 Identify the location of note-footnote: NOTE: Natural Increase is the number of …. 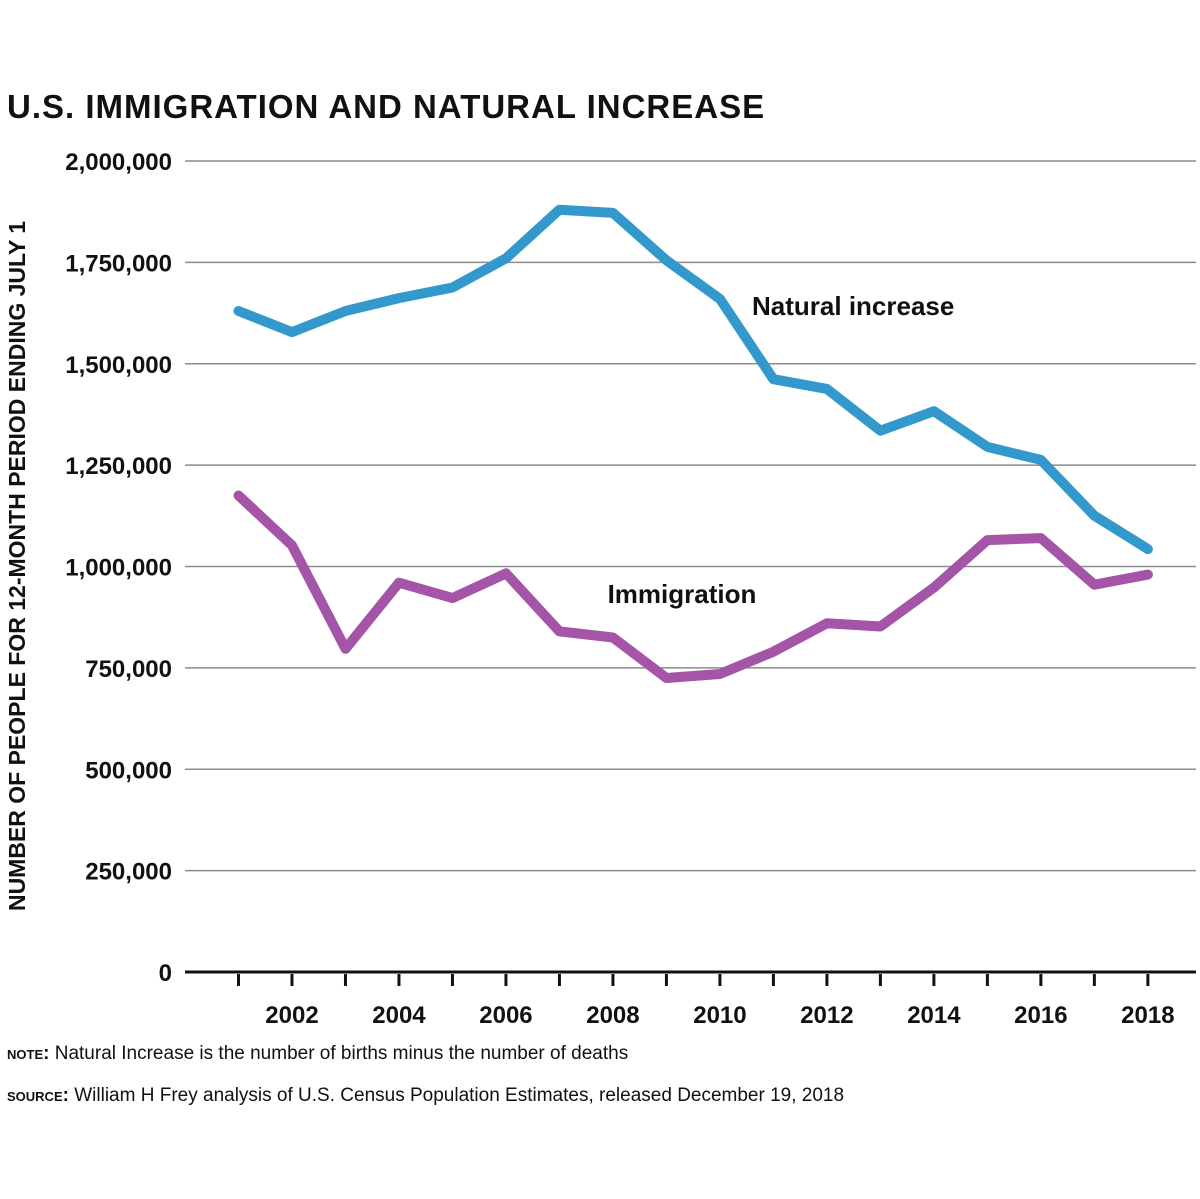
(317, 1054).